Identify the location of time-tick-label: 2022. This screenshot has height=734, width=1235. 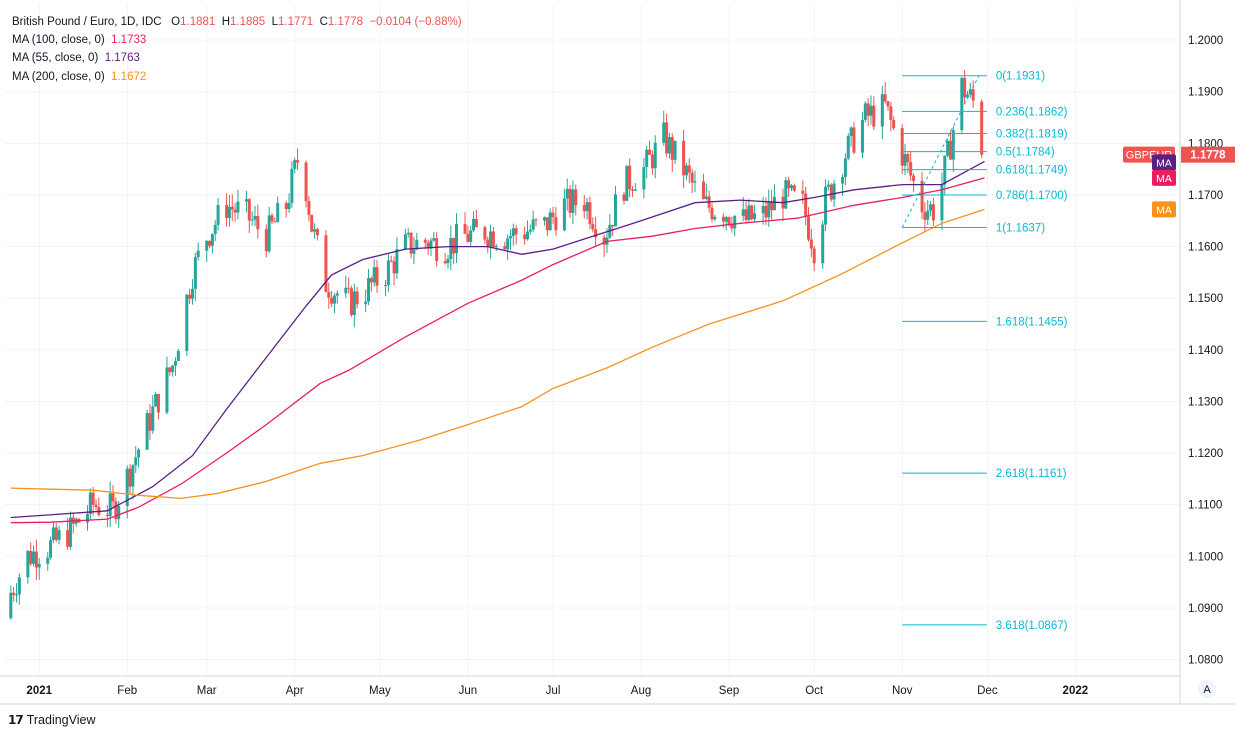
(1076, 691).